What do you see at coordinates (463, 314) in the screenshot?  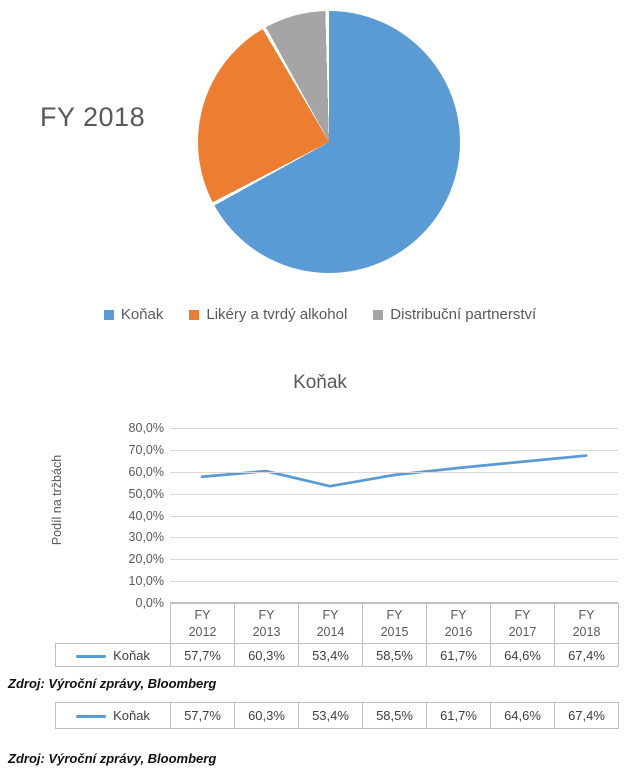 I see `legend-label: Distribuční partnerství` at bounding box center [463, 314].